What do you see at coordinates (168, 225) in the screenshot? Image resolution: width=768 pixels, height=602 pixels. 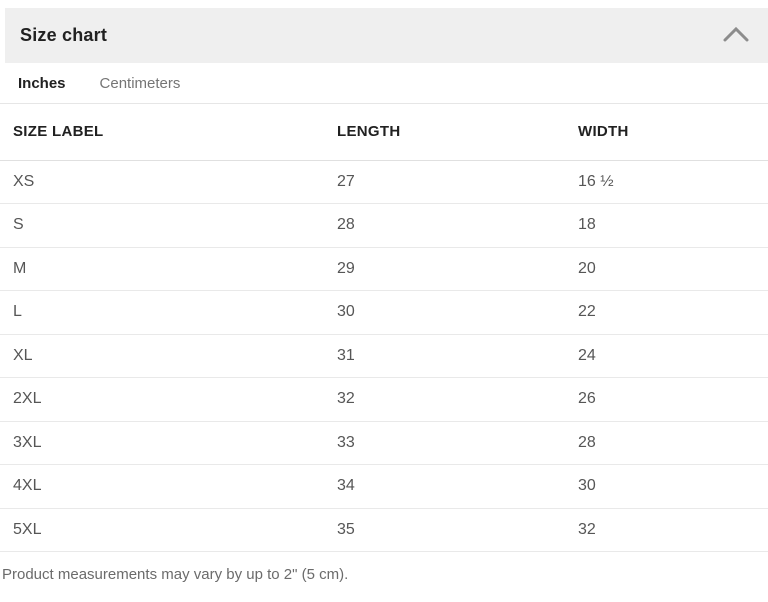 I see `size-label-cell: S` at bounding box center [168, 225].